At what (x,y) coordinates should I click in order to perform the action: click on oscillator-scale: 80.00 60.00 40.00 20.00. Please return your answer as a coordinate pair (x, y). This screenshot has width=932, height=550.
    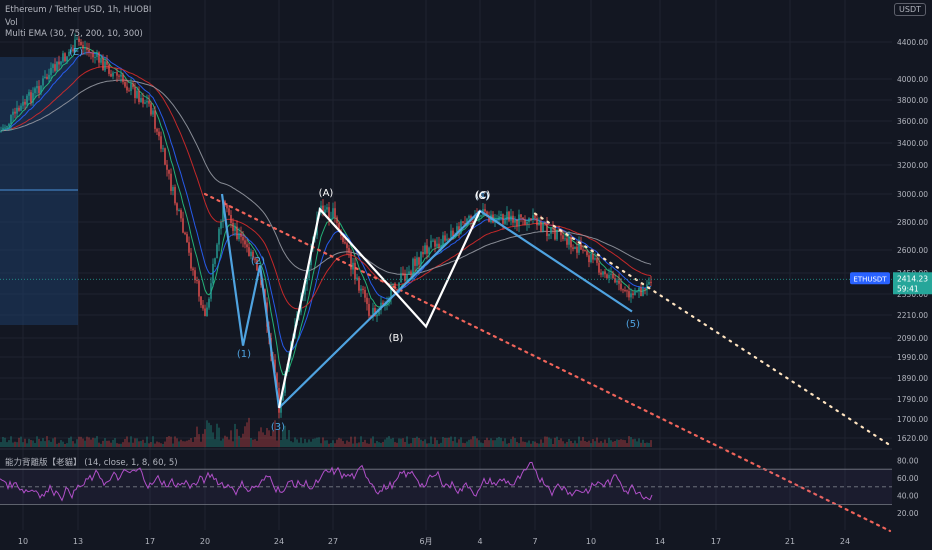
    Looking at the image, I should click on (908, 487).